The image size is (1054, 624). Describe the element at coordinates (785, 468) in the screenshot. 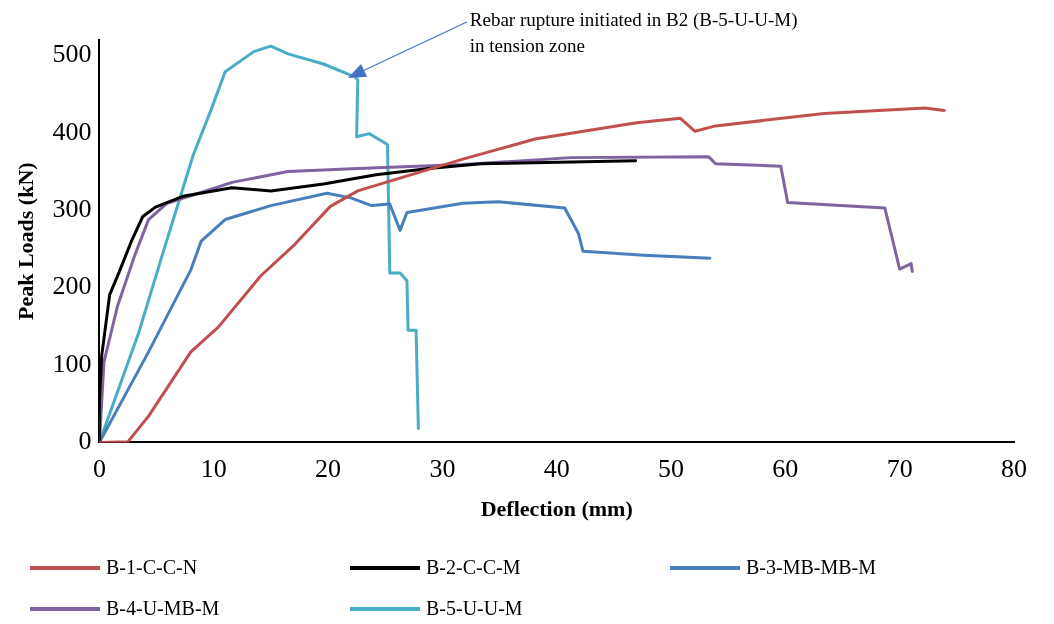

I see `x-tick-label: 60` at that location.